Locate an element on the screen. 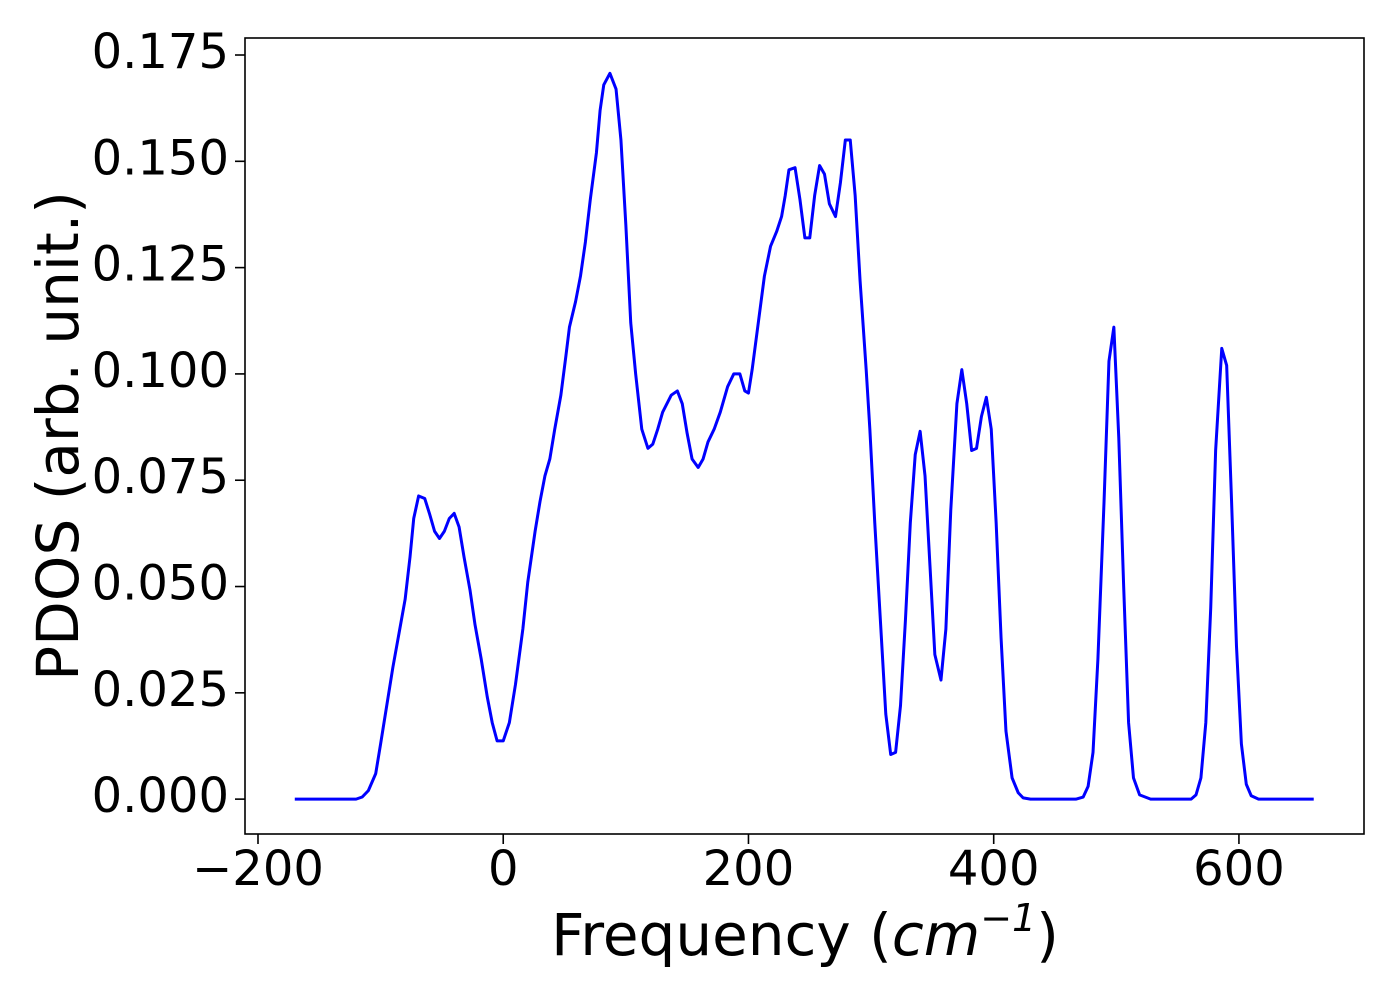 The height and width of the screenshot is (1000, 1400). x-tick-label: 600 is located at coordinates (1239, 869).